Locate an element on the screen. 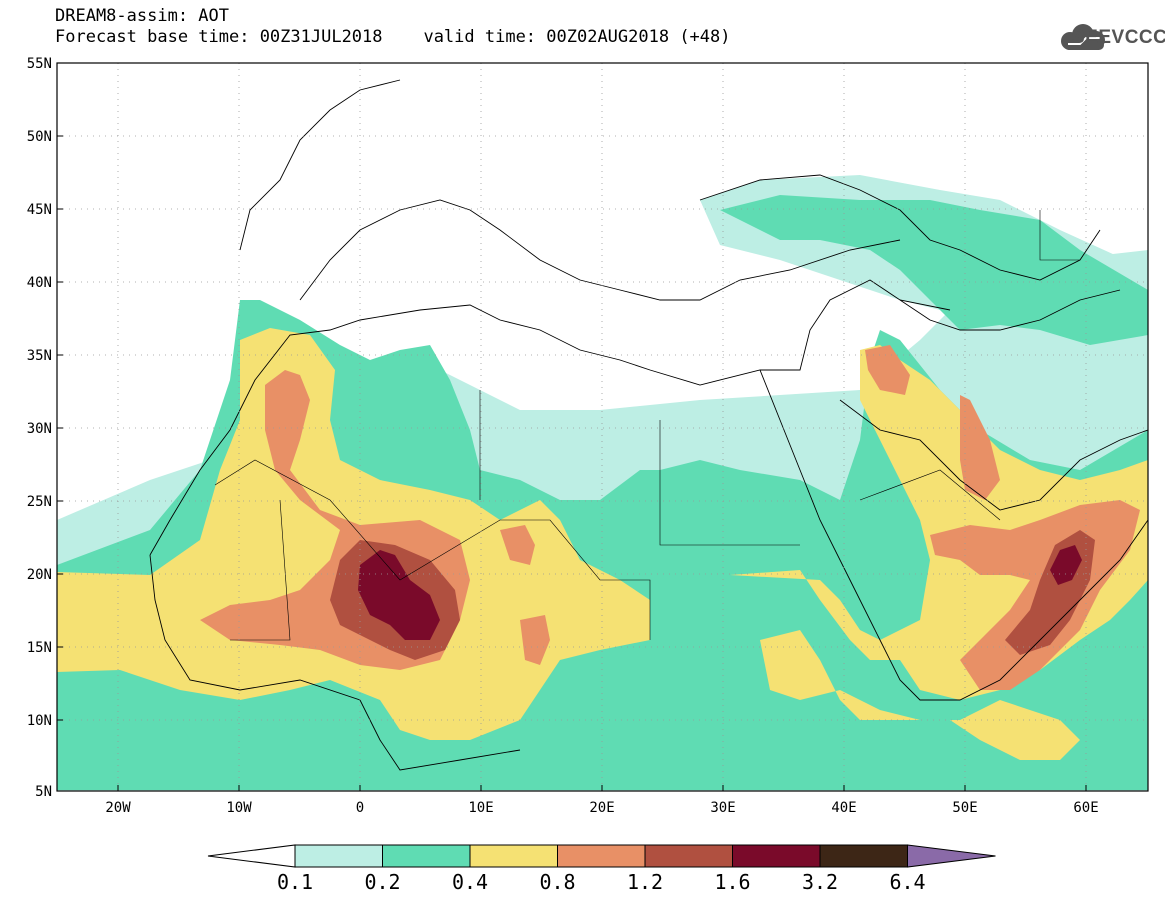 The image size is (1165, 905). lat-label: 30N is located at coordinates (39, 429).